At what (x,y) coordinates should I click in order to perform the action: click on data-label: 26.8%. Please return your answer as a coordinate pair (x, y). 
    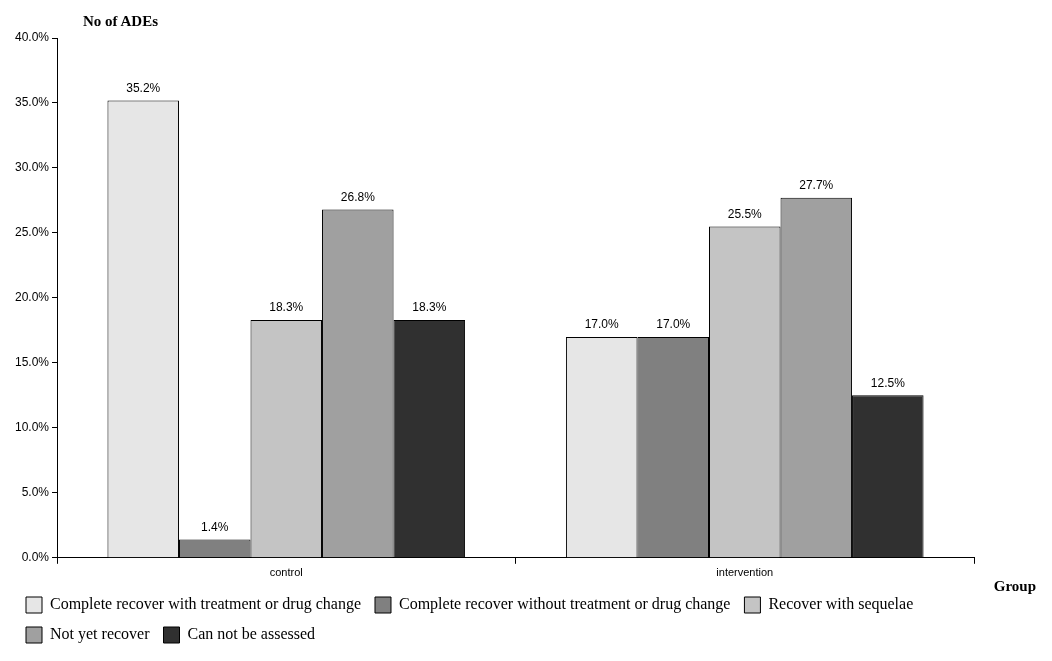
    Looking at the image, I should click on (358, 196).